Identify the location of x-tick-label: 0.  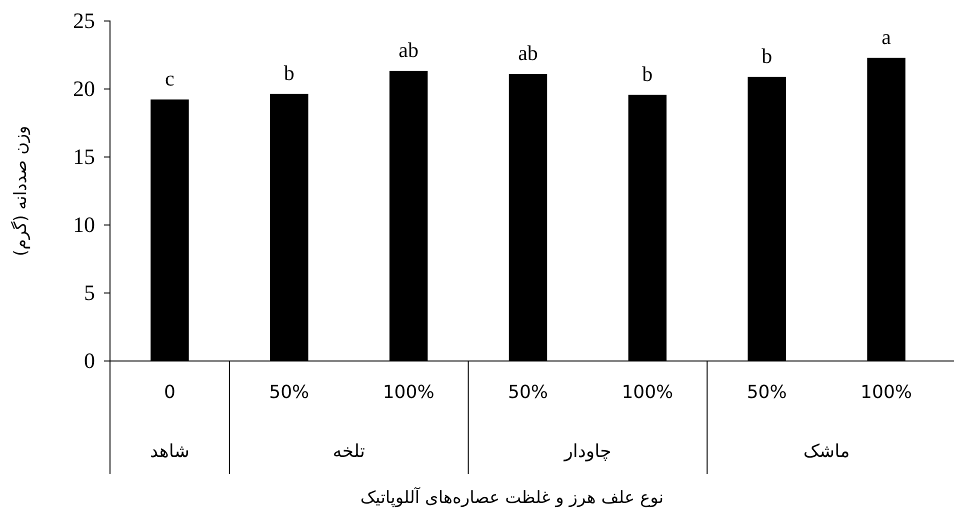
(170, 393).